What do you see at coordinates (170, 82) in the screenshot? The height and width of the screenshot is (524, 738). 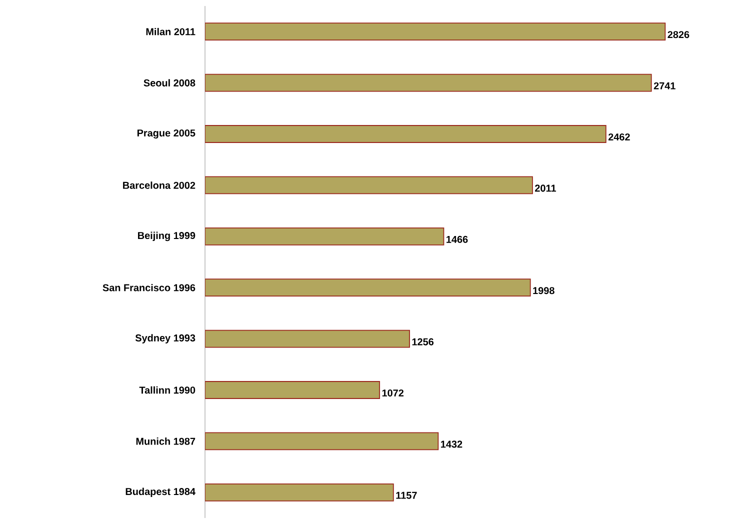 I see `y-tick-label: Seoul 2008` at bounding box center [170, 82].